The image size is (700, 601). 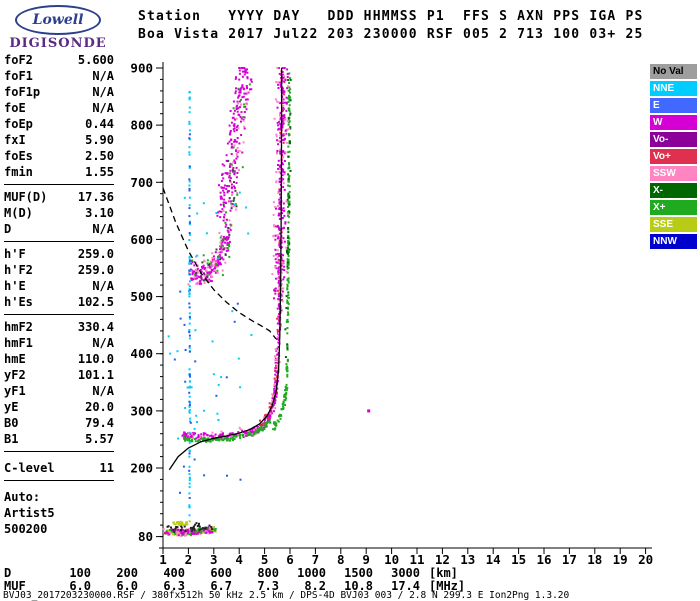 I want to click on legend-item-no-val: No Val, so click(x=673, y=71).